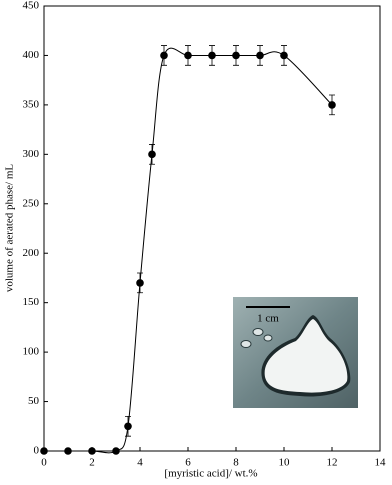 This screenshot has width=392, height=485. What do you see at coordinates (236, 463) in the screenshot?
I see `x-tick-label: 8` at bounding box center [236, 463].